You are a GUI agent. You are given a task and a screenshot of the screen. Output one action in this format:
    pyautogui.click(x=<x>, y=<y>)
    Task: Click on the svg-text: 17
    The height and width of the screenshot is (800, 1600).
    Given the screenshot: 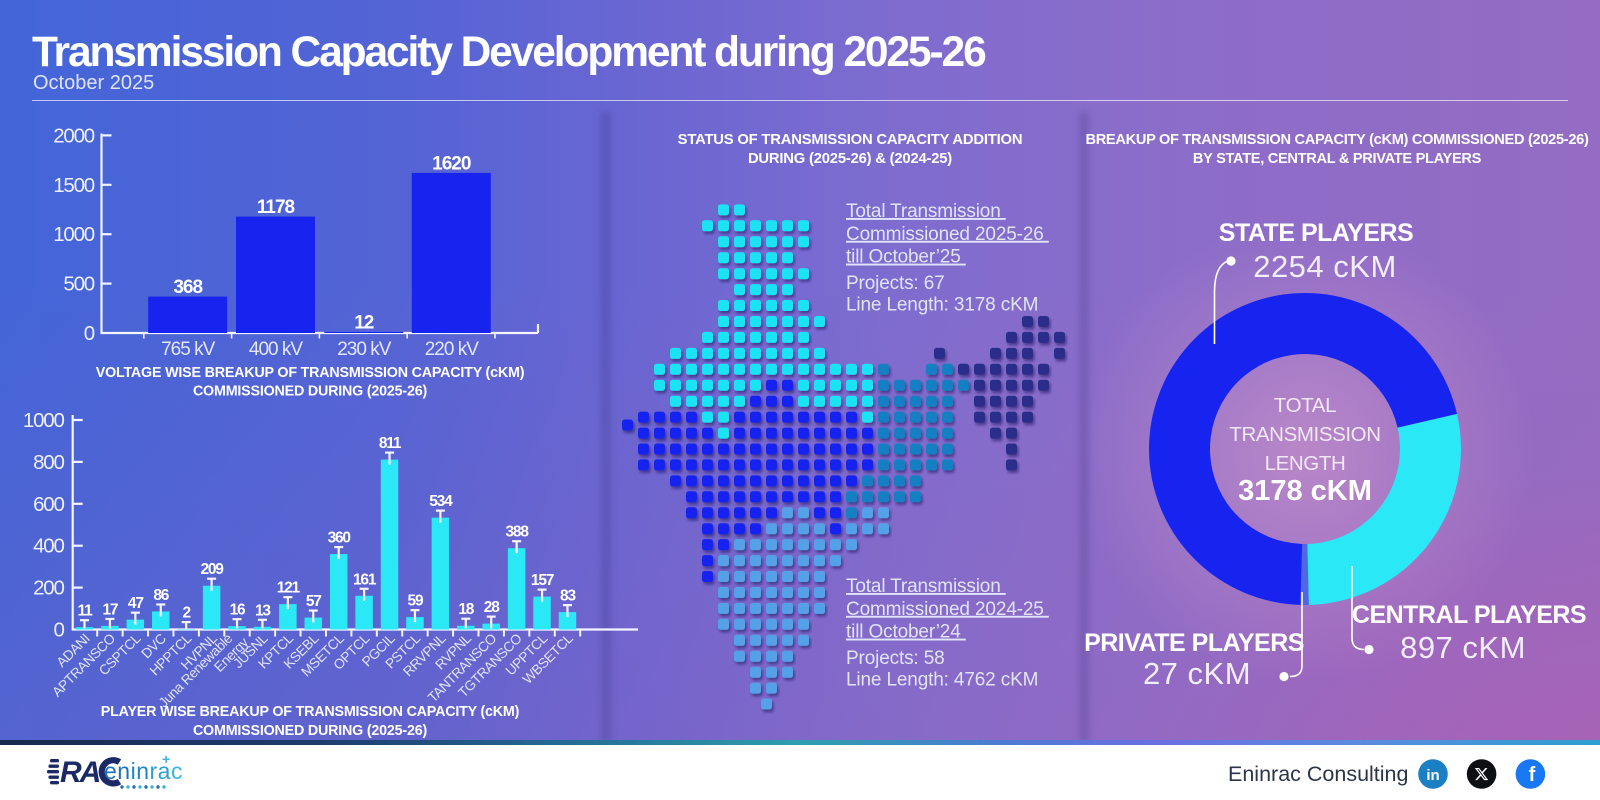 What is the action you would take?
    pyautogui.click(x=109, y=609)
    